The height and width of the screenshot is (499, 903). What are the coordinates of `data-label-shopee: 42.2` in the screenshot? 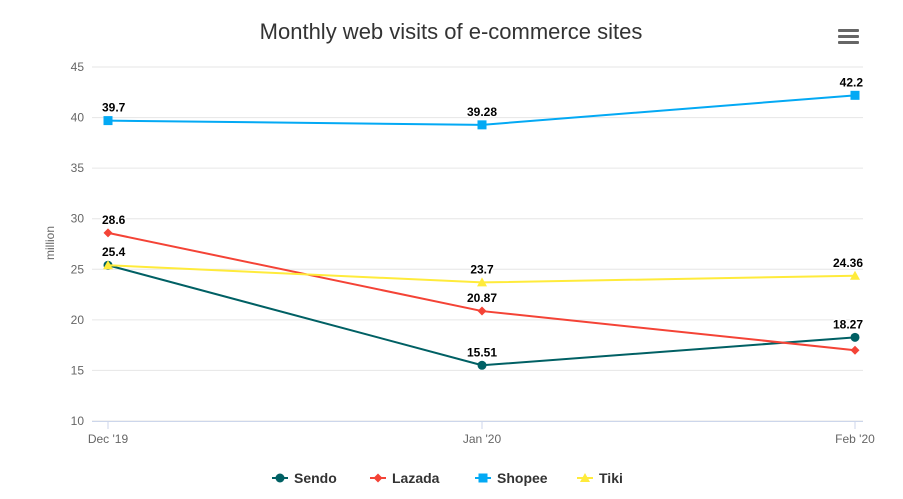 It's located at (852, 82).